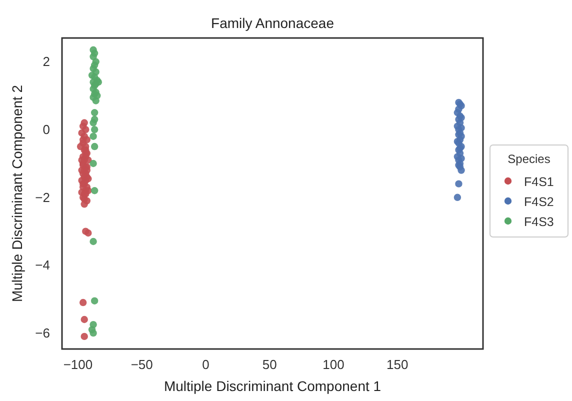 The height and width of the screenshot is (401, 572). What do you see at coordinates (269, 364) in the screenshot?
I see `x-tick-label: 50` at bounding box center [269, 364].